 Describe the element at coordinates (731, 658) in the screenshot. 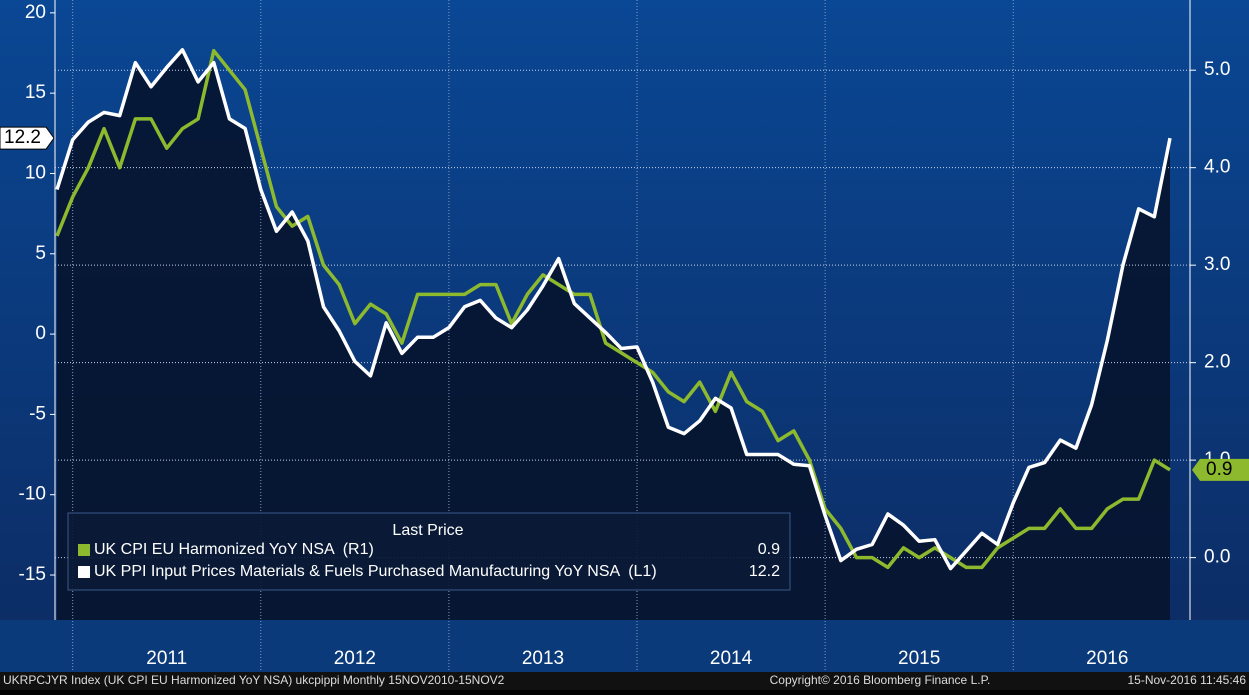

I see `x-tick-label: 2014` at that location.